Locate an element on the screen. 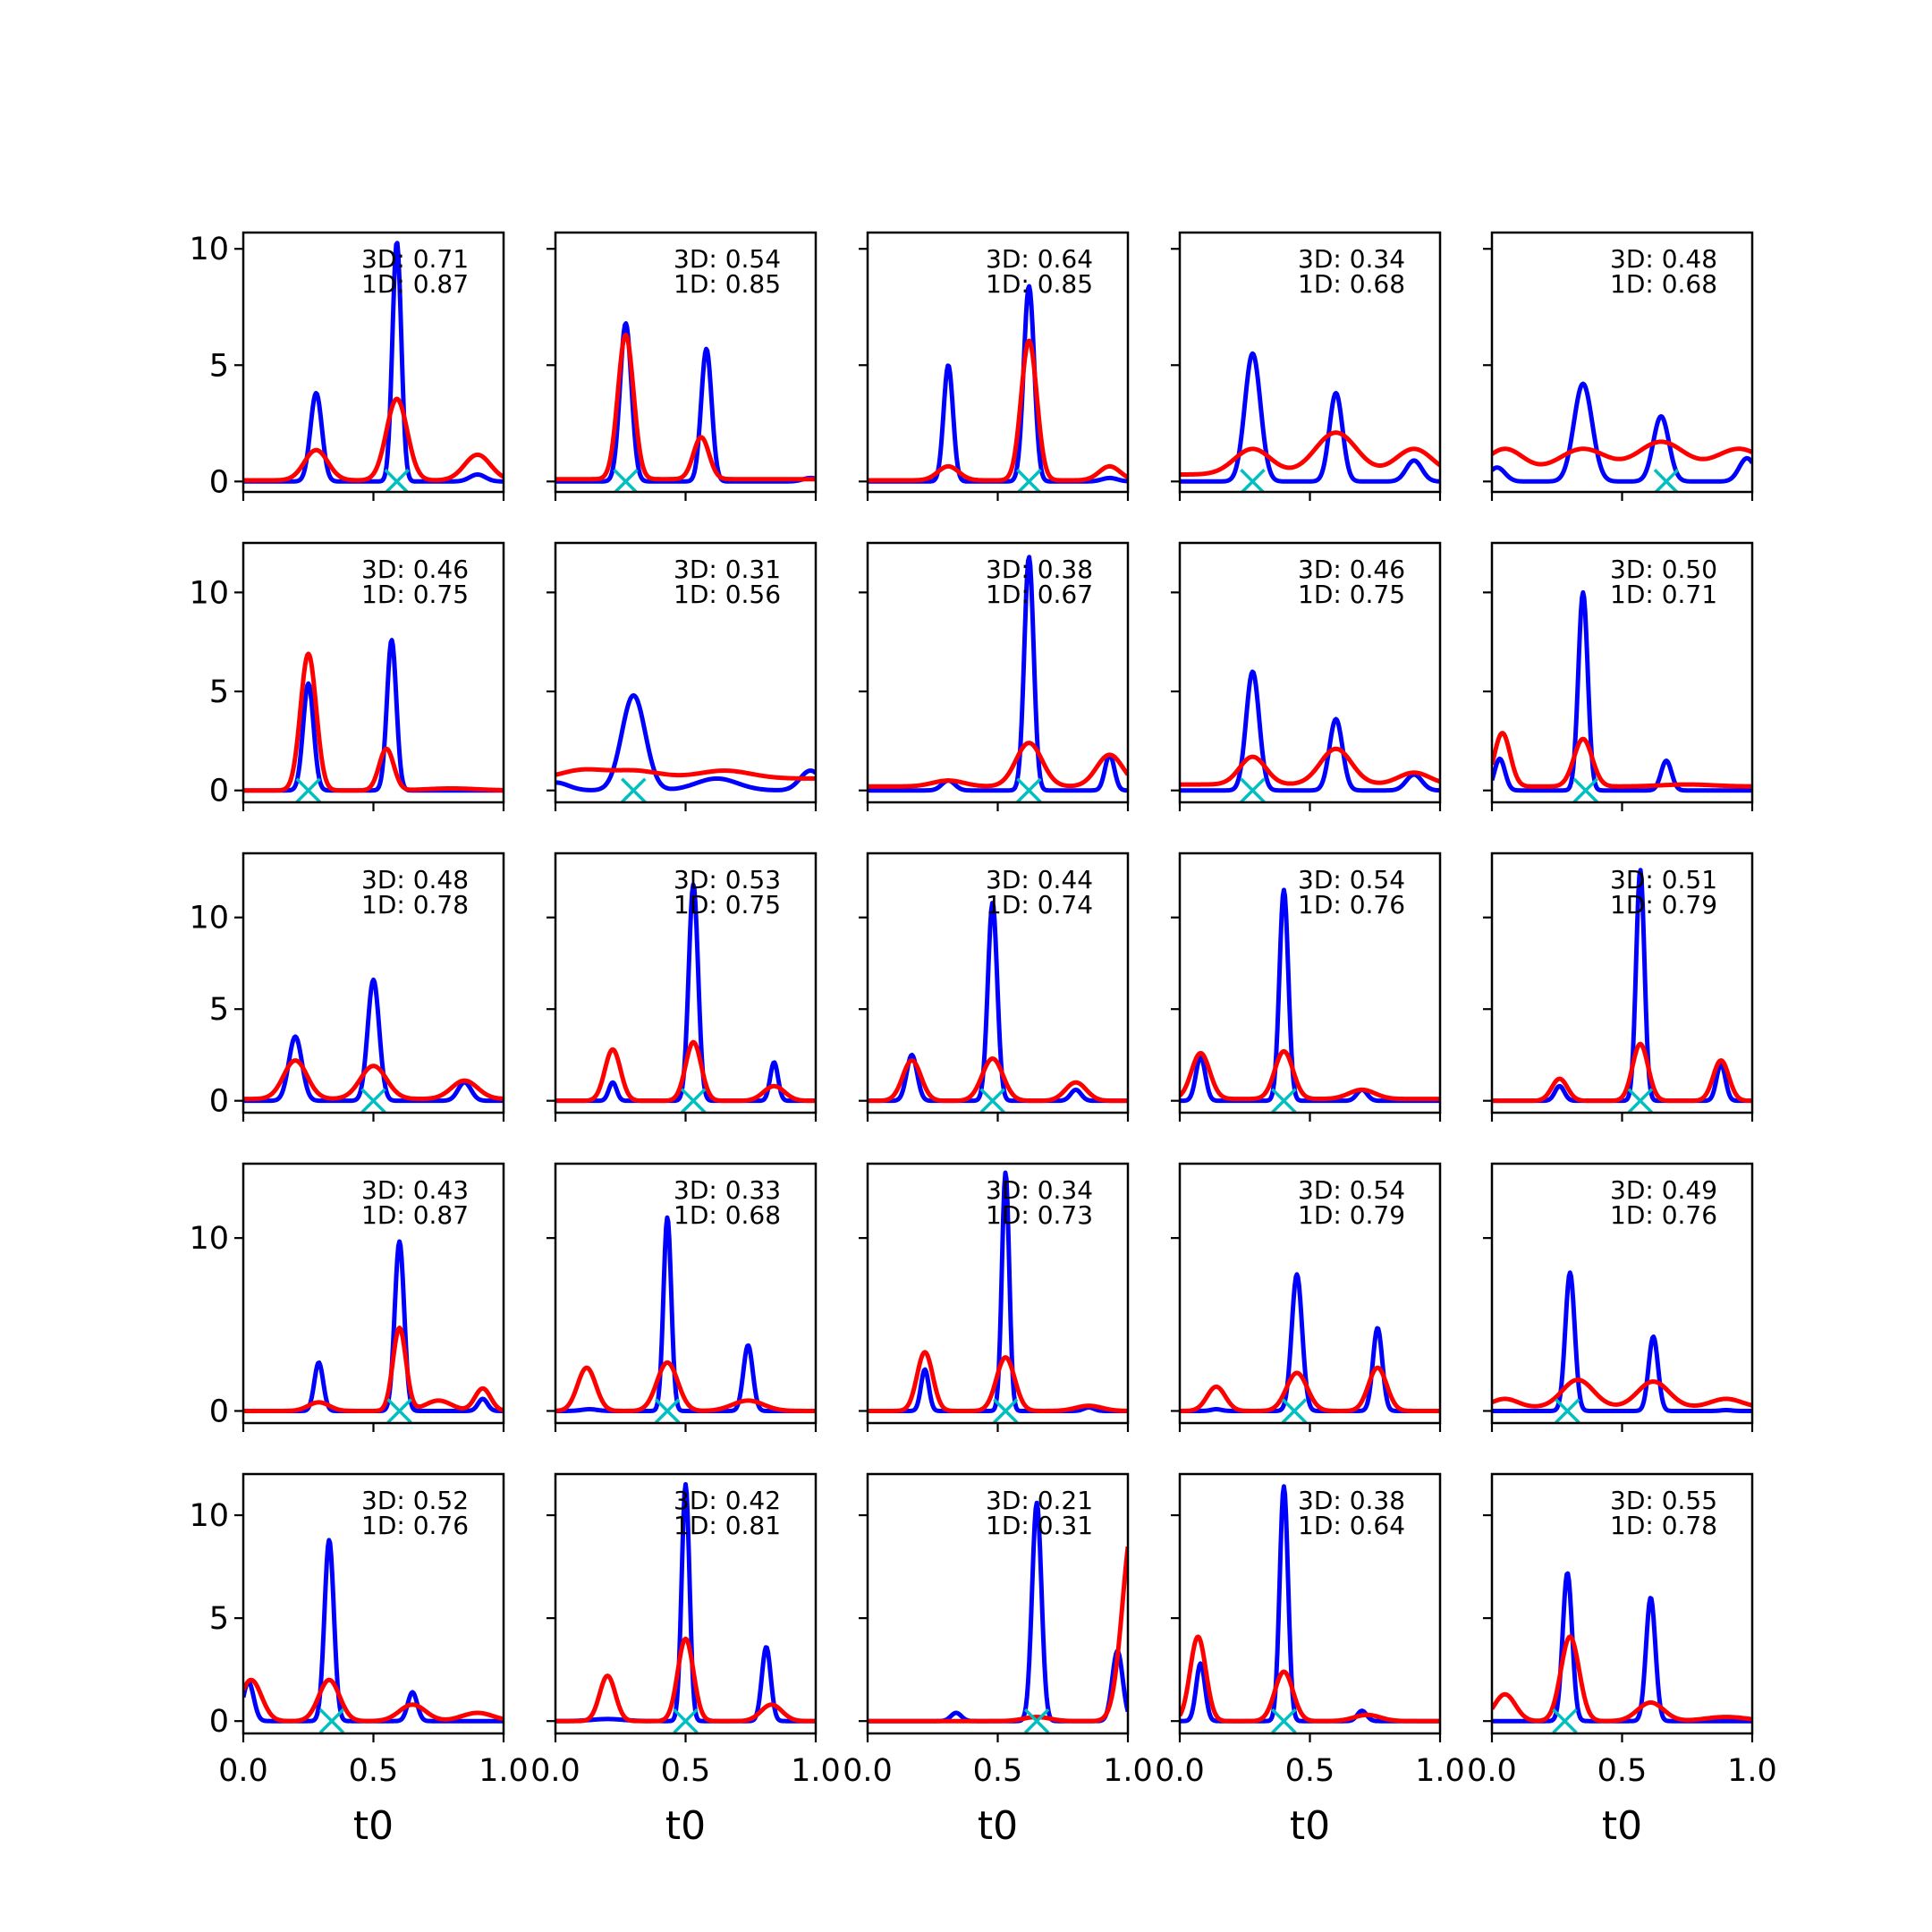 Image resolution: width=1932 pixels, height=1932 pixels. score-annotation: 3D: 0.53 is located at coordinates (727, 879).